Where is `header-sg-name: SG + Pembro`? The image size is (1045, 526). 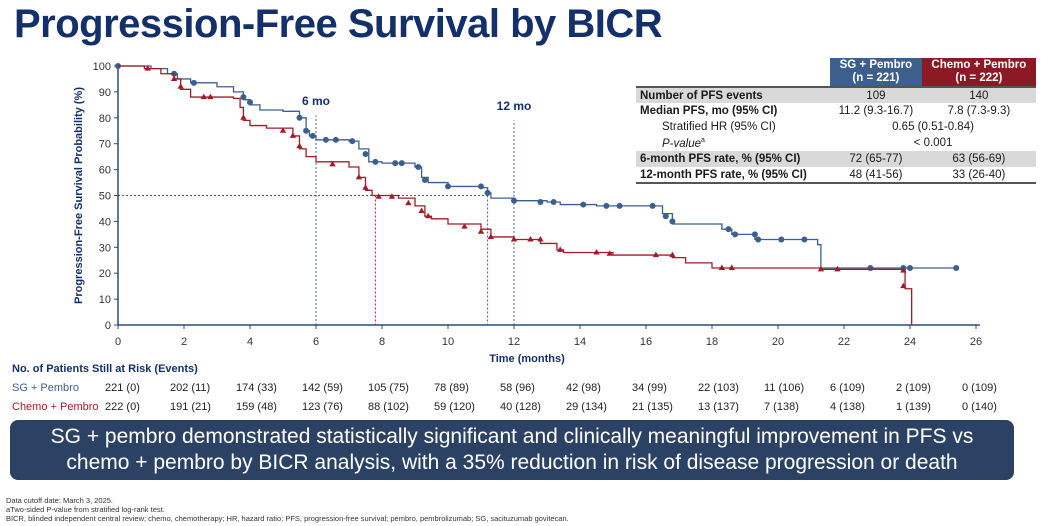
header-sg-name: SG + Pembro is located at coordinates (876, 65).